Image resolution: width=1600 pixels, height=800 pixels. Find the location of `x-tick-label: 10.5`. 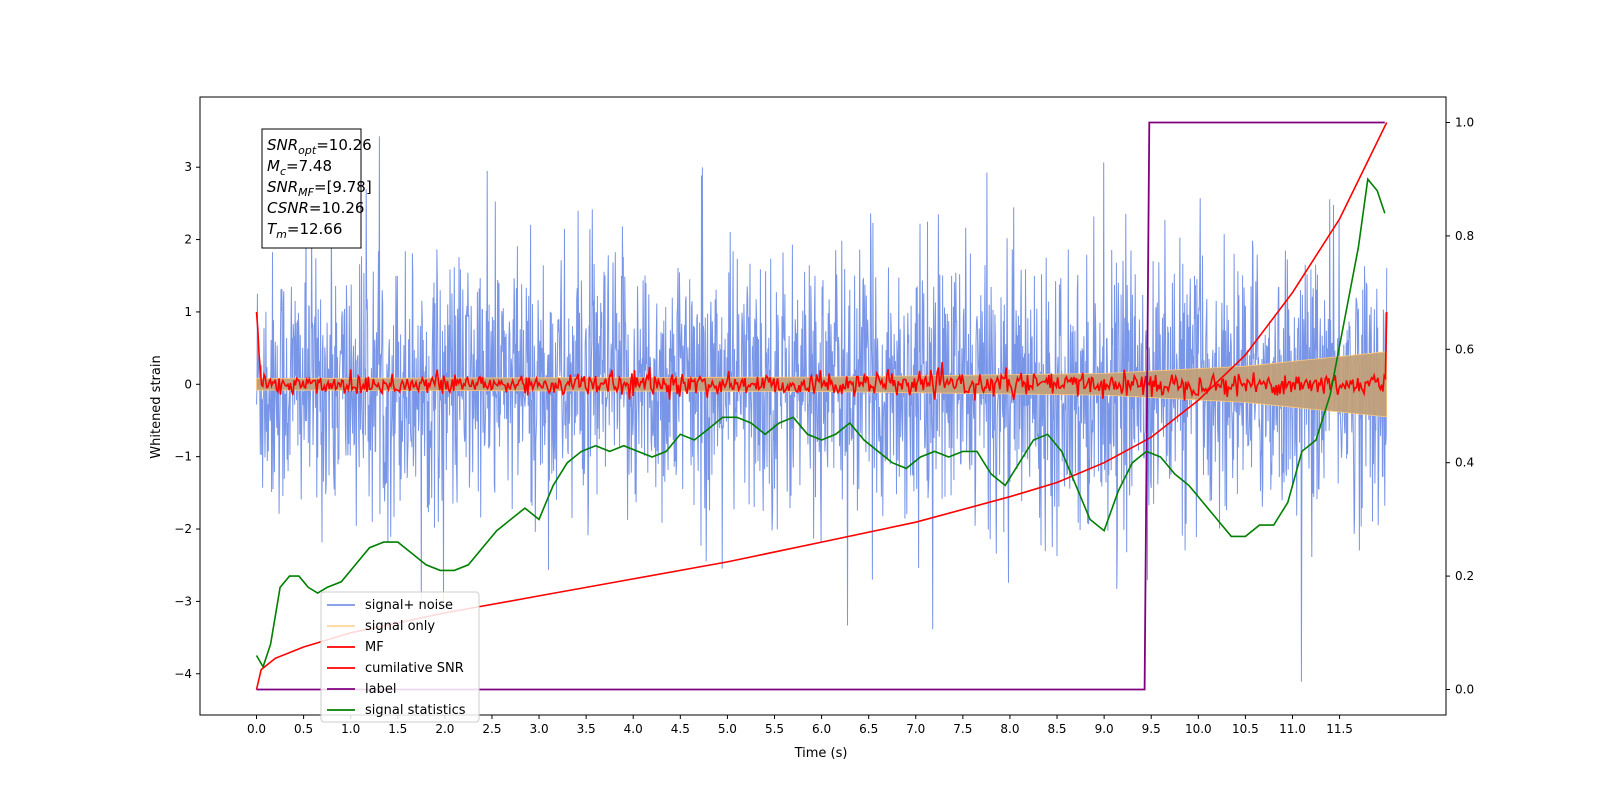

x-tick-label: 10.5 is located at coordinates (1245, 729).